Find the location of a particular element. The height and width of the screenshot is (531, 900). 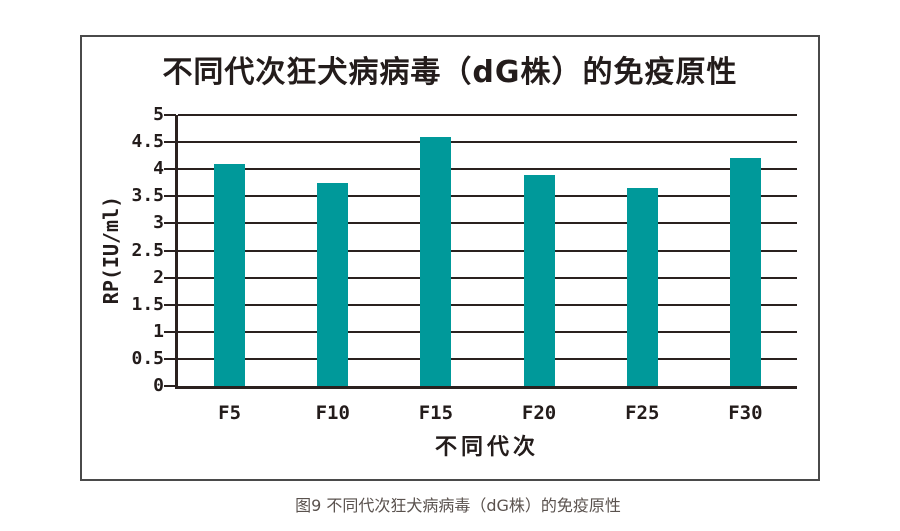

x-tick-label-F15: F15 is located at coordinates (436, 413).